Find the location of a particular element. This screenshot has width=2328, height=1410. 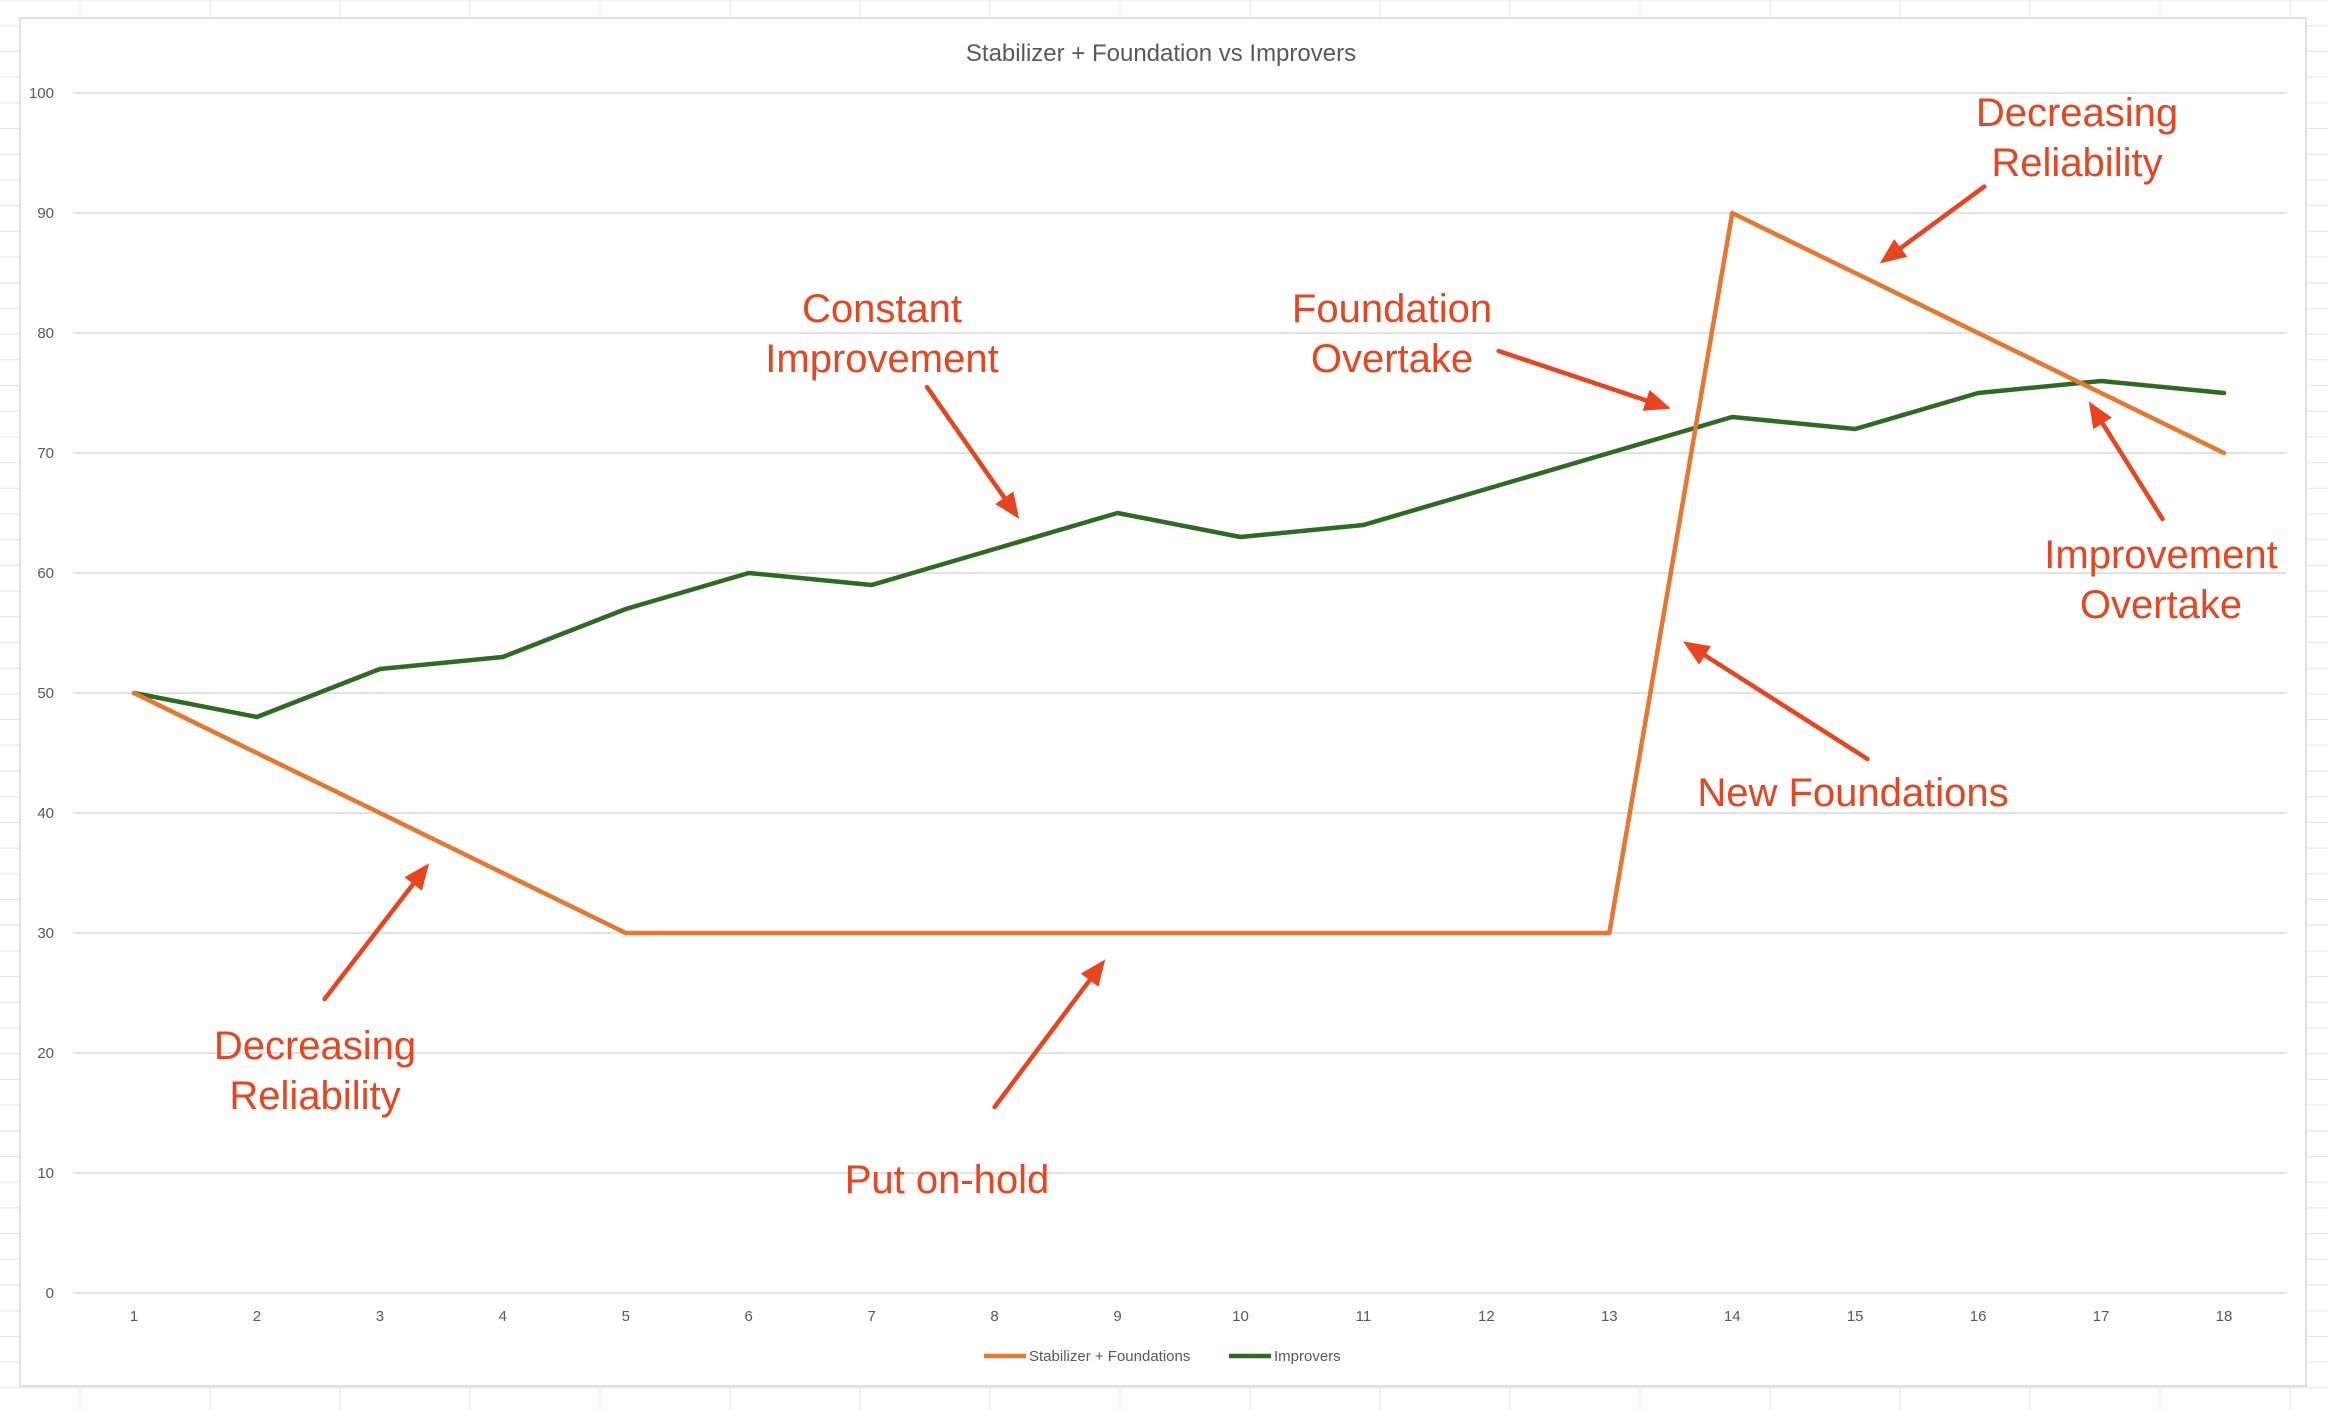

annotation-put-on-hold: Put on-hold is located at coordinates (975, 1080).